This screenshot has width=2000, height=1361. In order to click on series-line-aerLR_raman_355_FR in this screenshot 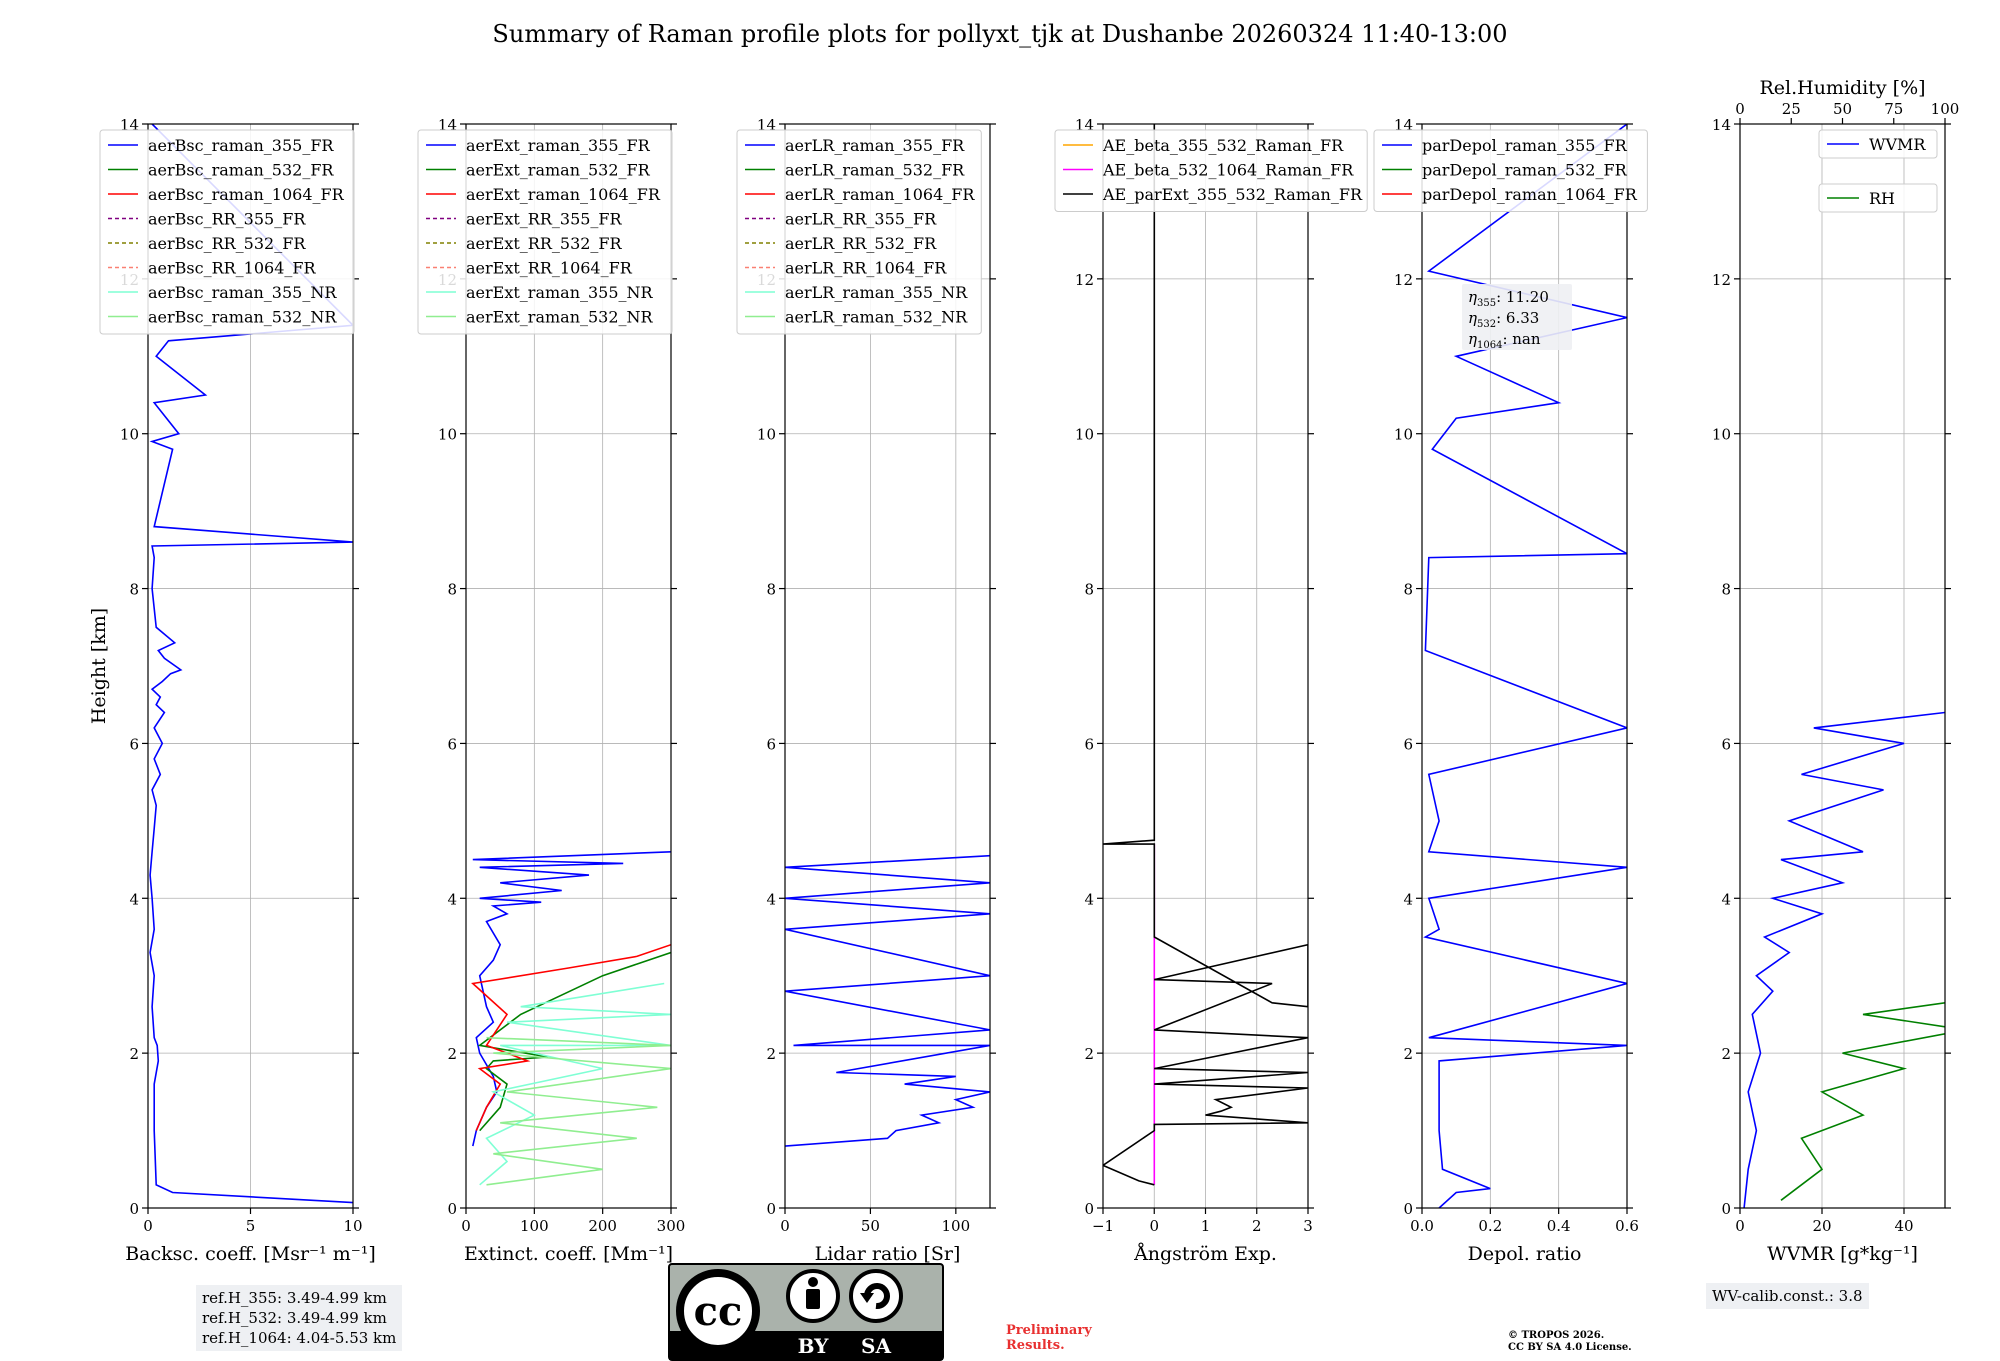, I will do `click(887, 1000)`.